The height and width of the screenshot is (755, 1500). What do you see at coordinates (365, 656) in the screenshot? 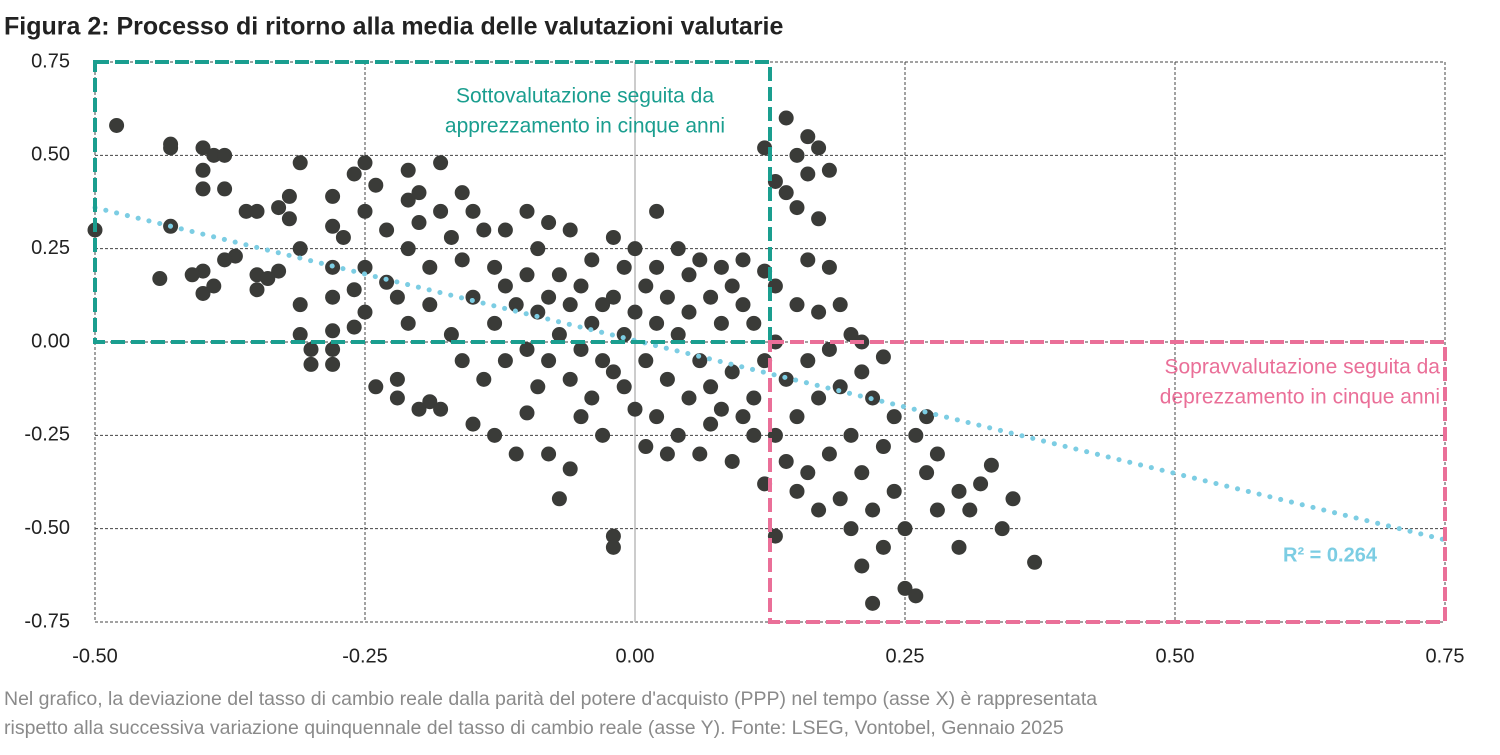
I see `x-tick-label: -0.25` at bounding box center [365, 656].